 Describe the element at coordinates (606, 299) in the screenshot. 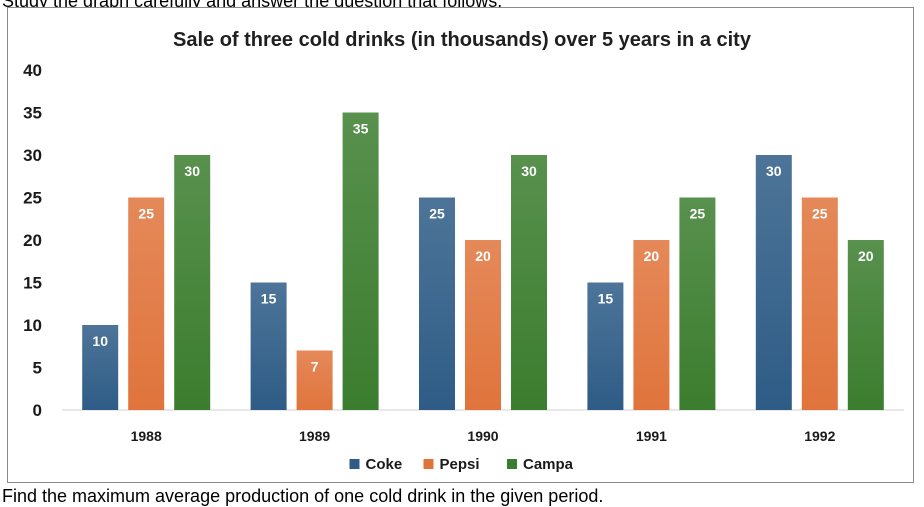

I see `data-label-coke-1991: 15` at that location.